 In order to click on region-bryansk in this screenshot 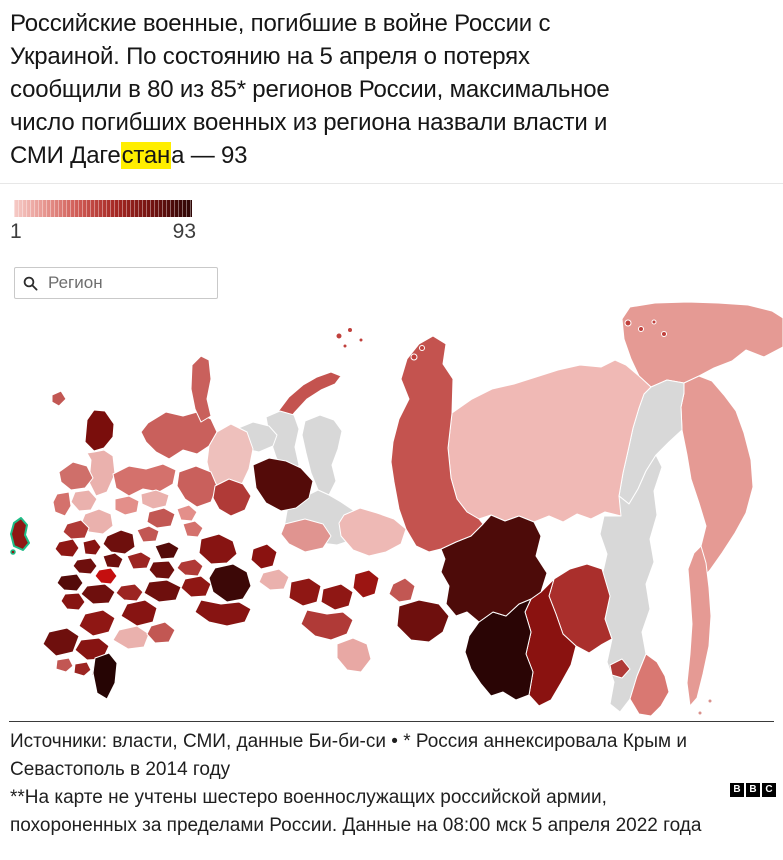, I will do `click(67, 548)`.